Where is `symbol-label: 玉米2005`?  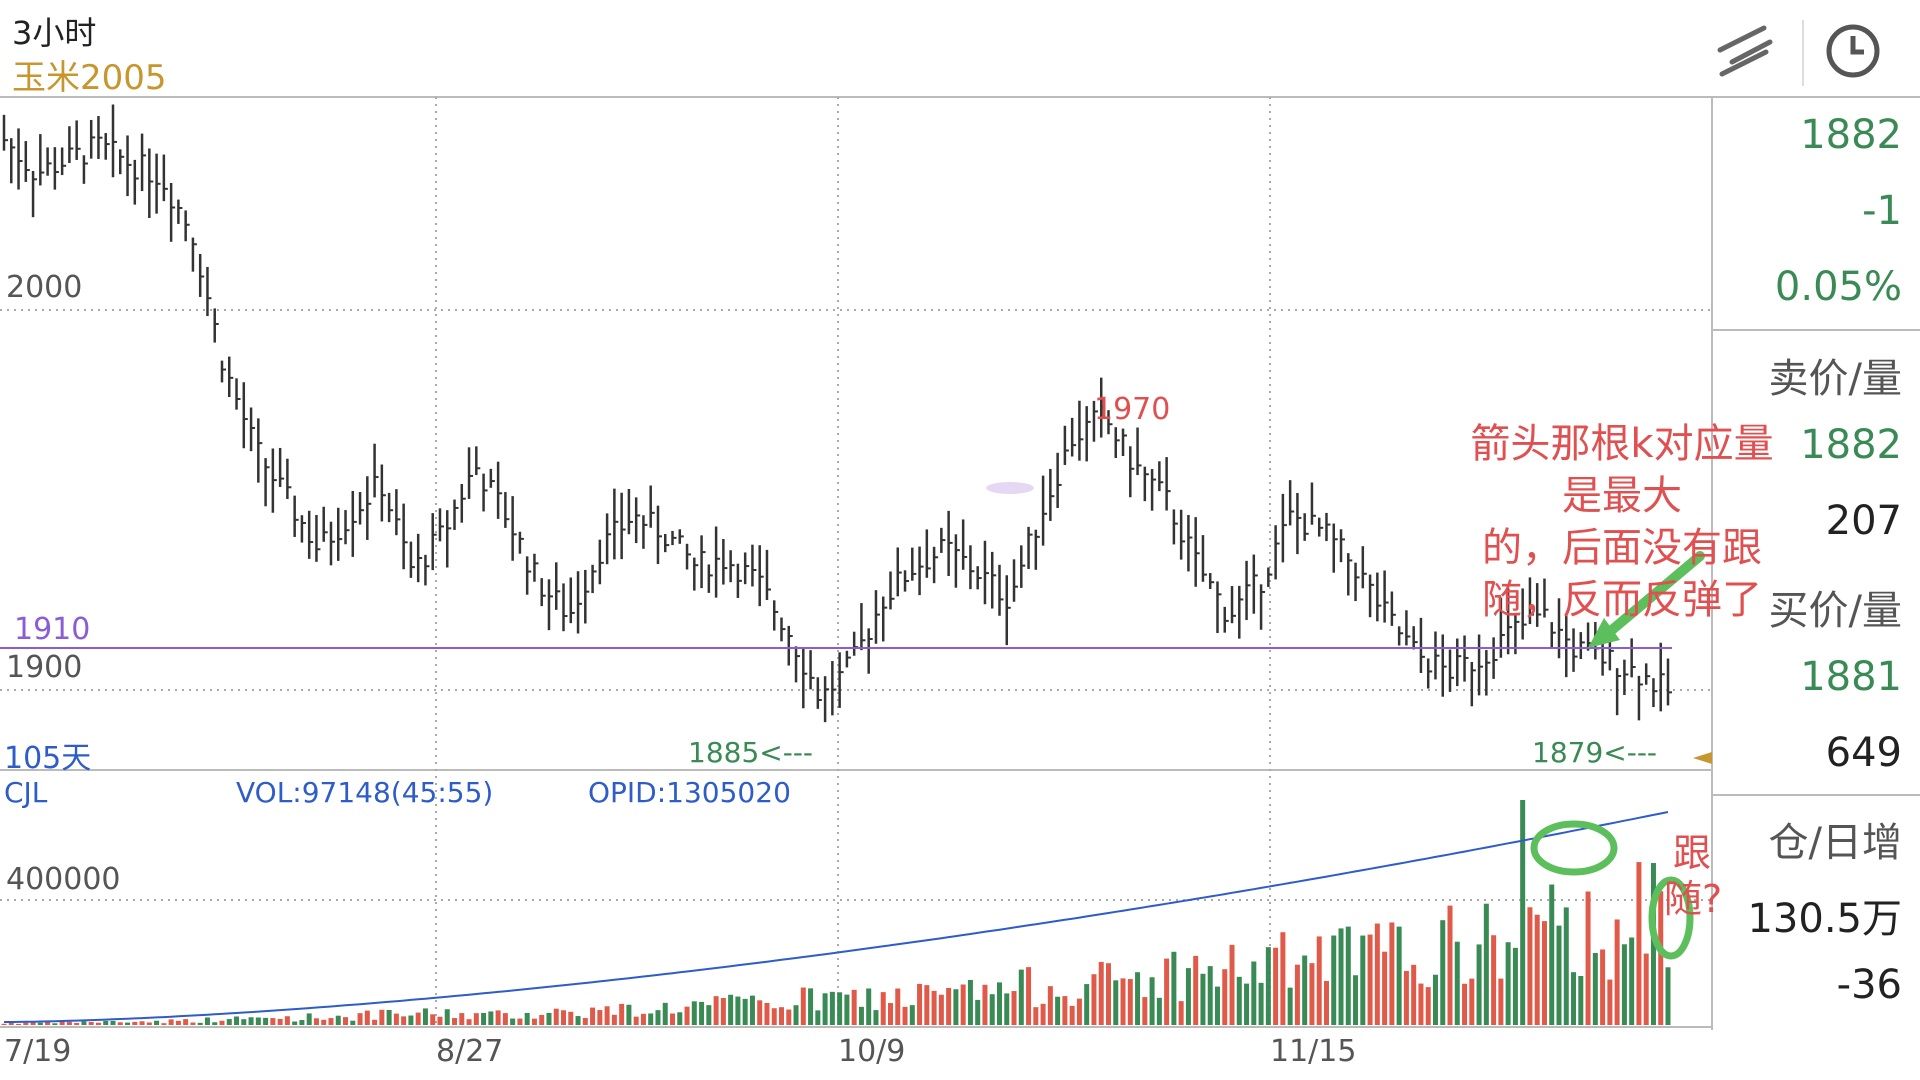
symbol-label: 玉米2005 is located at coordinates (89, 78).